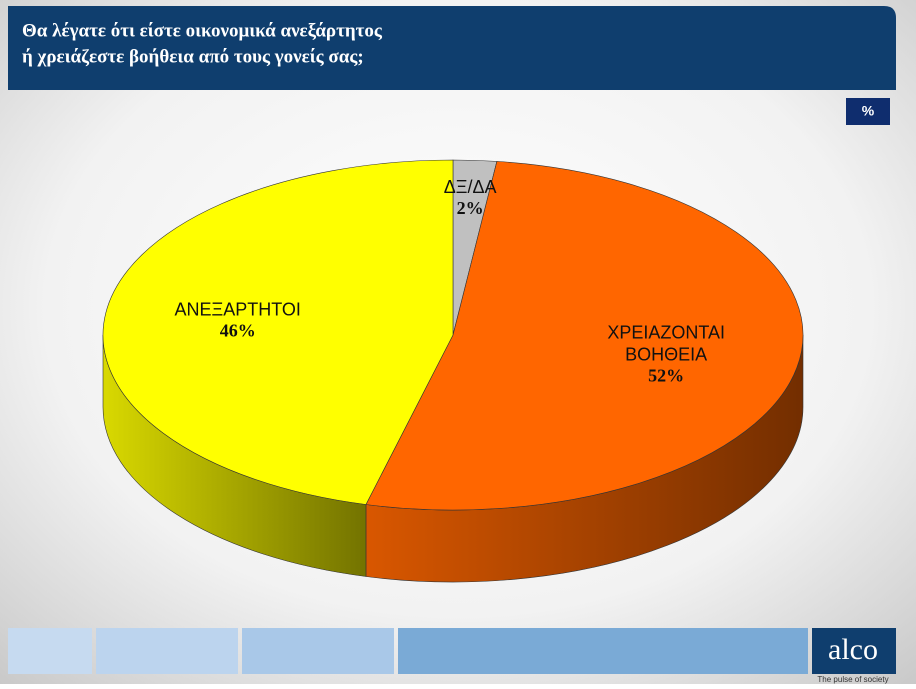 The image size is (916, 689). I want to click on unit-label: %, so click(868, 111).